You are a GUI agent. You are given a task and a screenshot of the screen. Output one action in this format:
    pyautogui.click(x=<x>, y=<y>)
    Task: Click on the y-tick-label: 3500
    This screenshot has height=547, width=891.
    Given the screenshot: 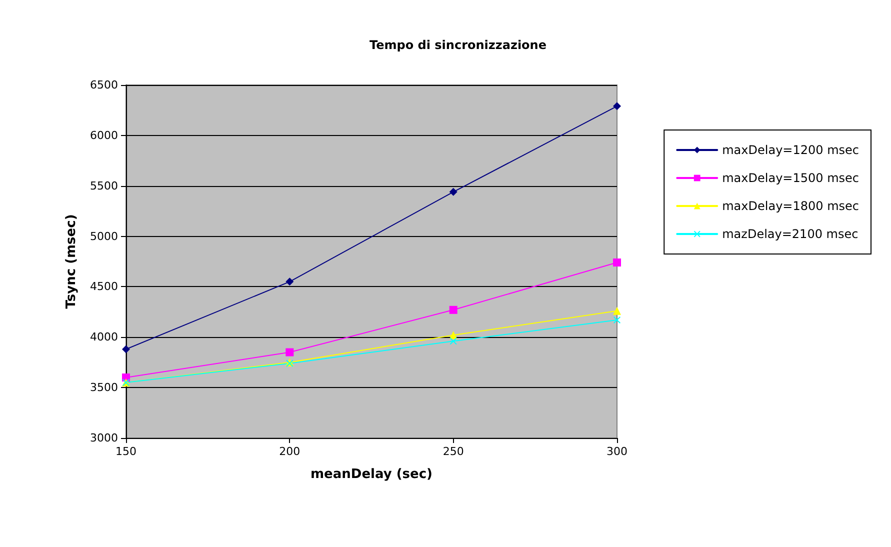 What is the action you would take?
    pyautogui.click(x=104, y=387)
    